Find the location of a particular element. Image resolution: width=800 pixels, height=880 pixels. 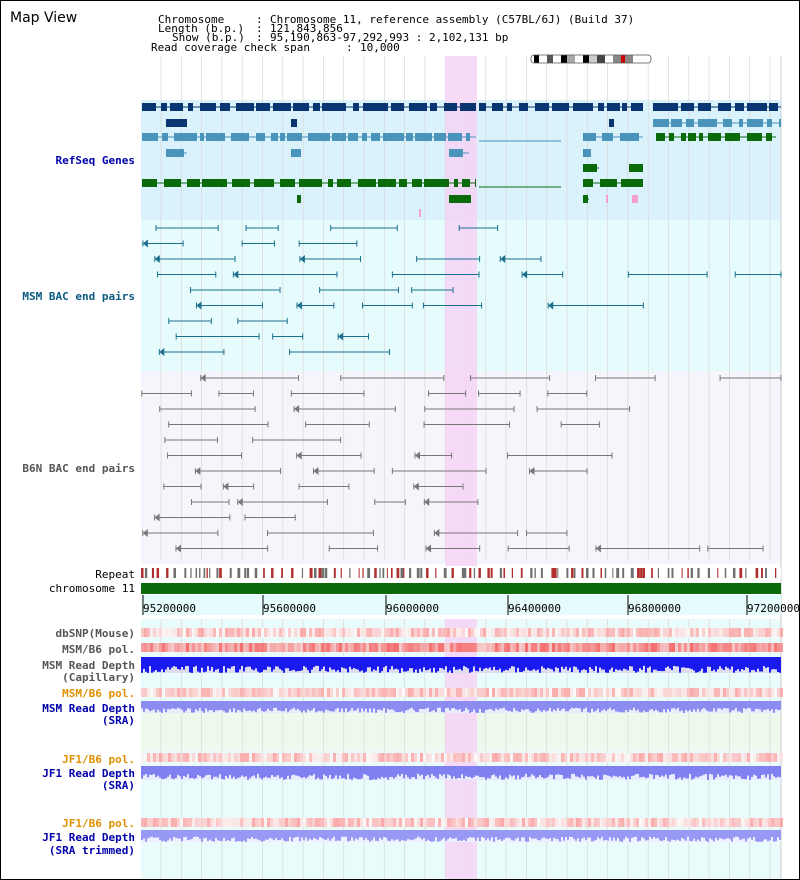

bac-arrow is located at coordinates (240, 502).